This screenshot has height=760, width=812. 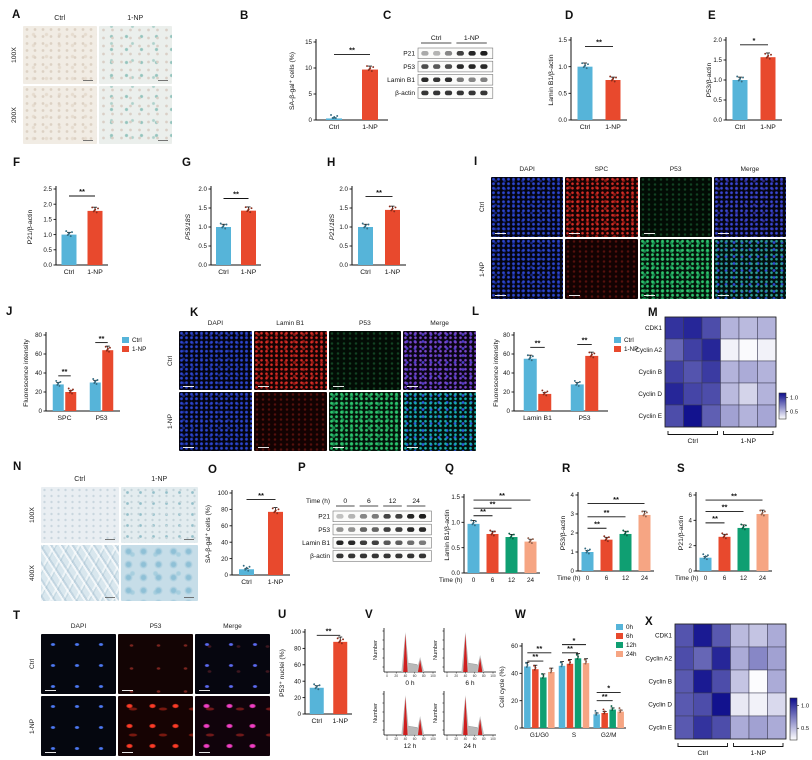 What do you see at coordinates (506, 335) in the screenshot?
I see `svg-text: 80` at bounding box center [506, 335].